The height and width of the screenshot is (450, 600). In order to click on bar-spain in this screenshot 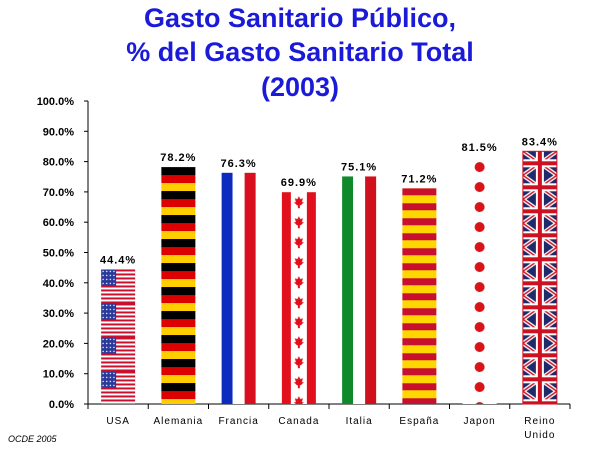, I will do `click(419, 296)`.